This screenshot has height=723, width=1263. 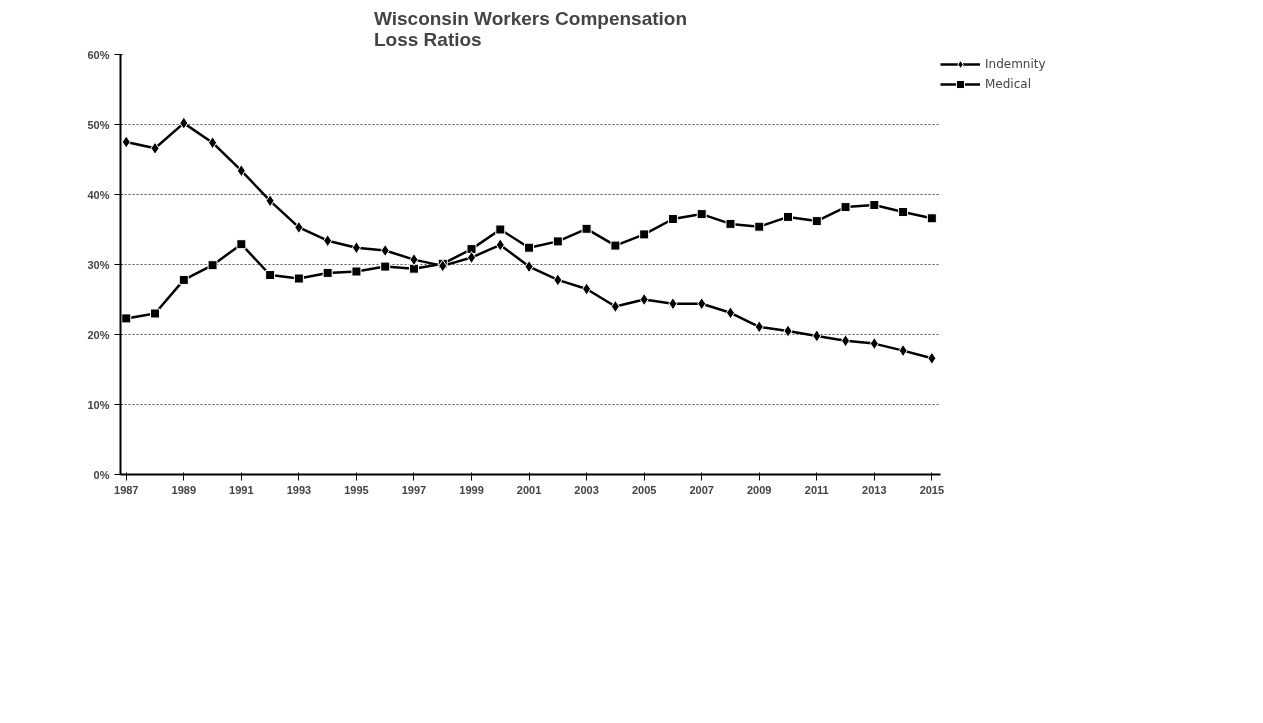 I want to click on legend-label: Medical, so click(x=1008, y=84).